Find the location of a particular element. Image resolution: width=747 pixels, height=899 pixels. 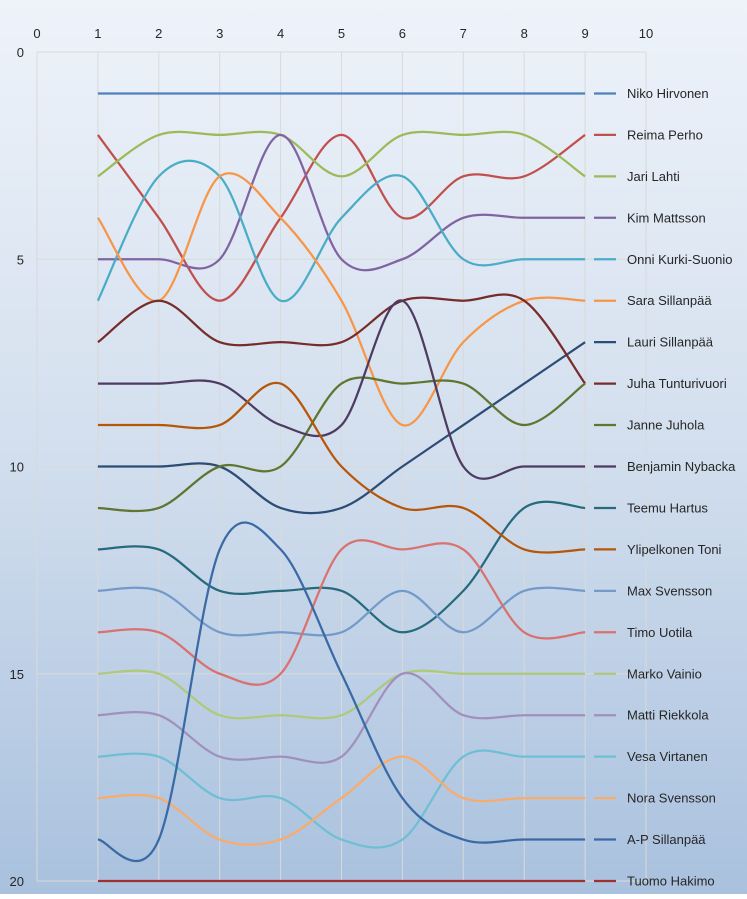

legend-item: Teemu Hartus is located at coordinates (651, 507).